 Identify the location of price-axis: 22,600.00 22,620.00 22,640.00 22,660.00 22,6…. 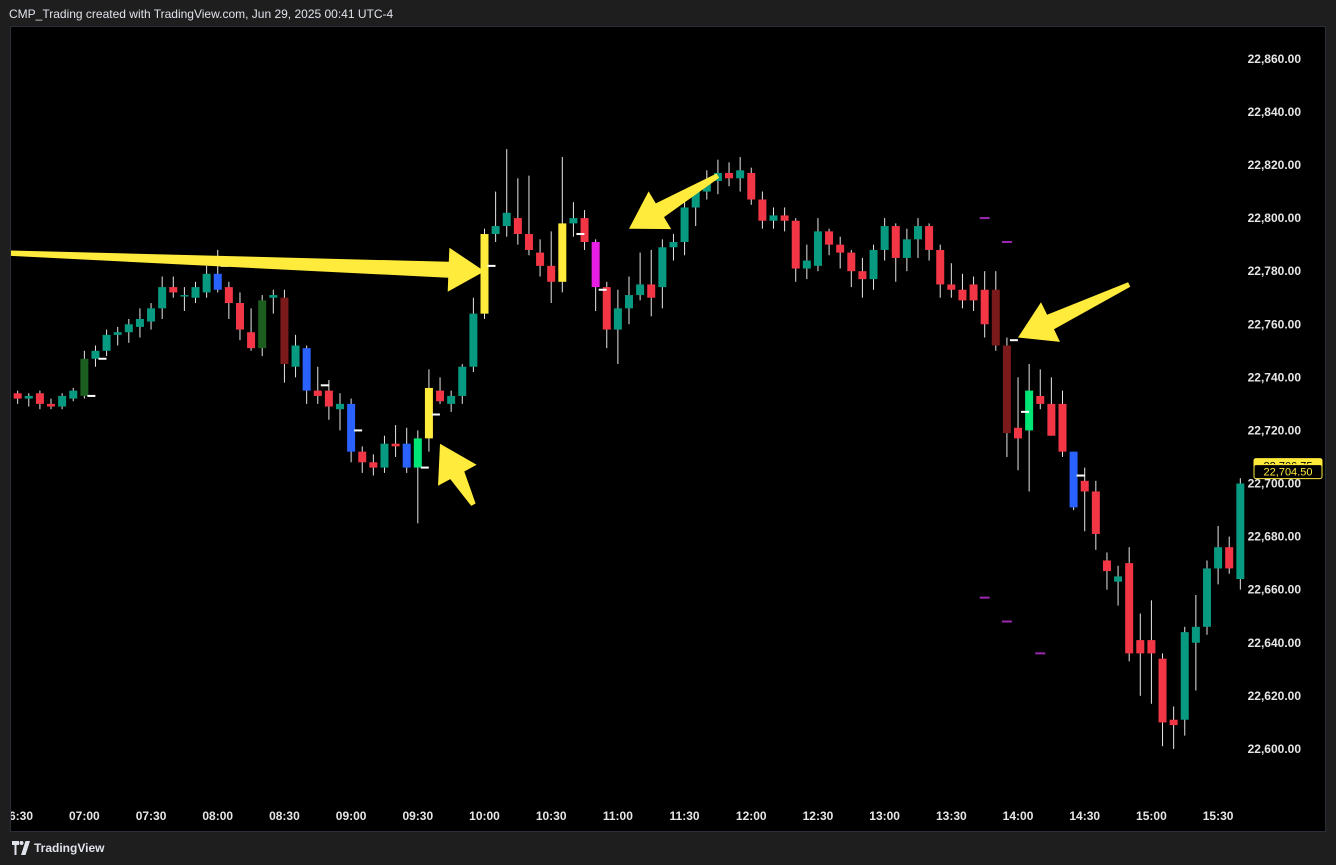
(1275, 404).